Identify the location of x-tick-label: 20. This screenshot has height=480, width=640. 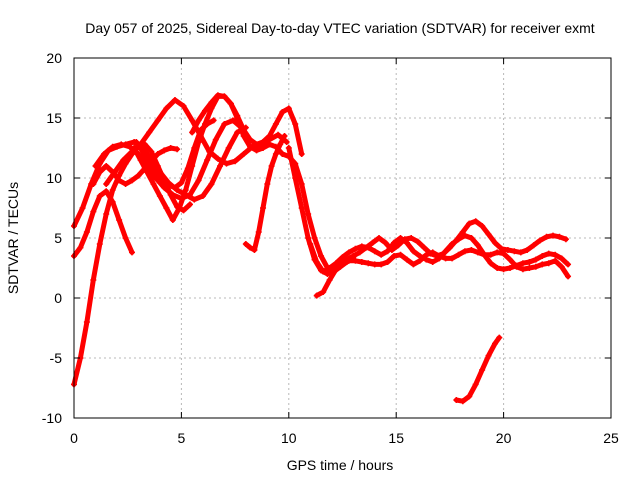
(504, 438).